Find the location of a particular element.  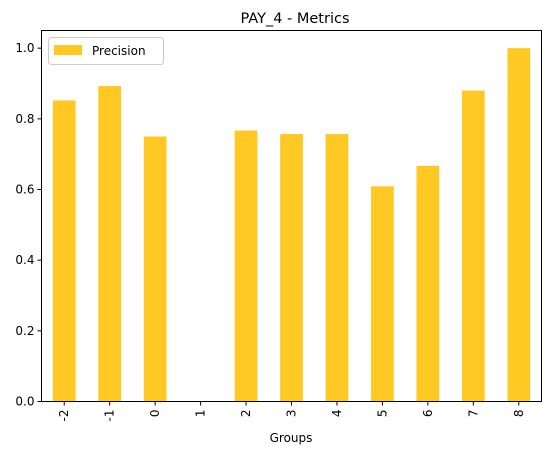

x-tick-label--2: -2 is located at coordinates (64, 416).